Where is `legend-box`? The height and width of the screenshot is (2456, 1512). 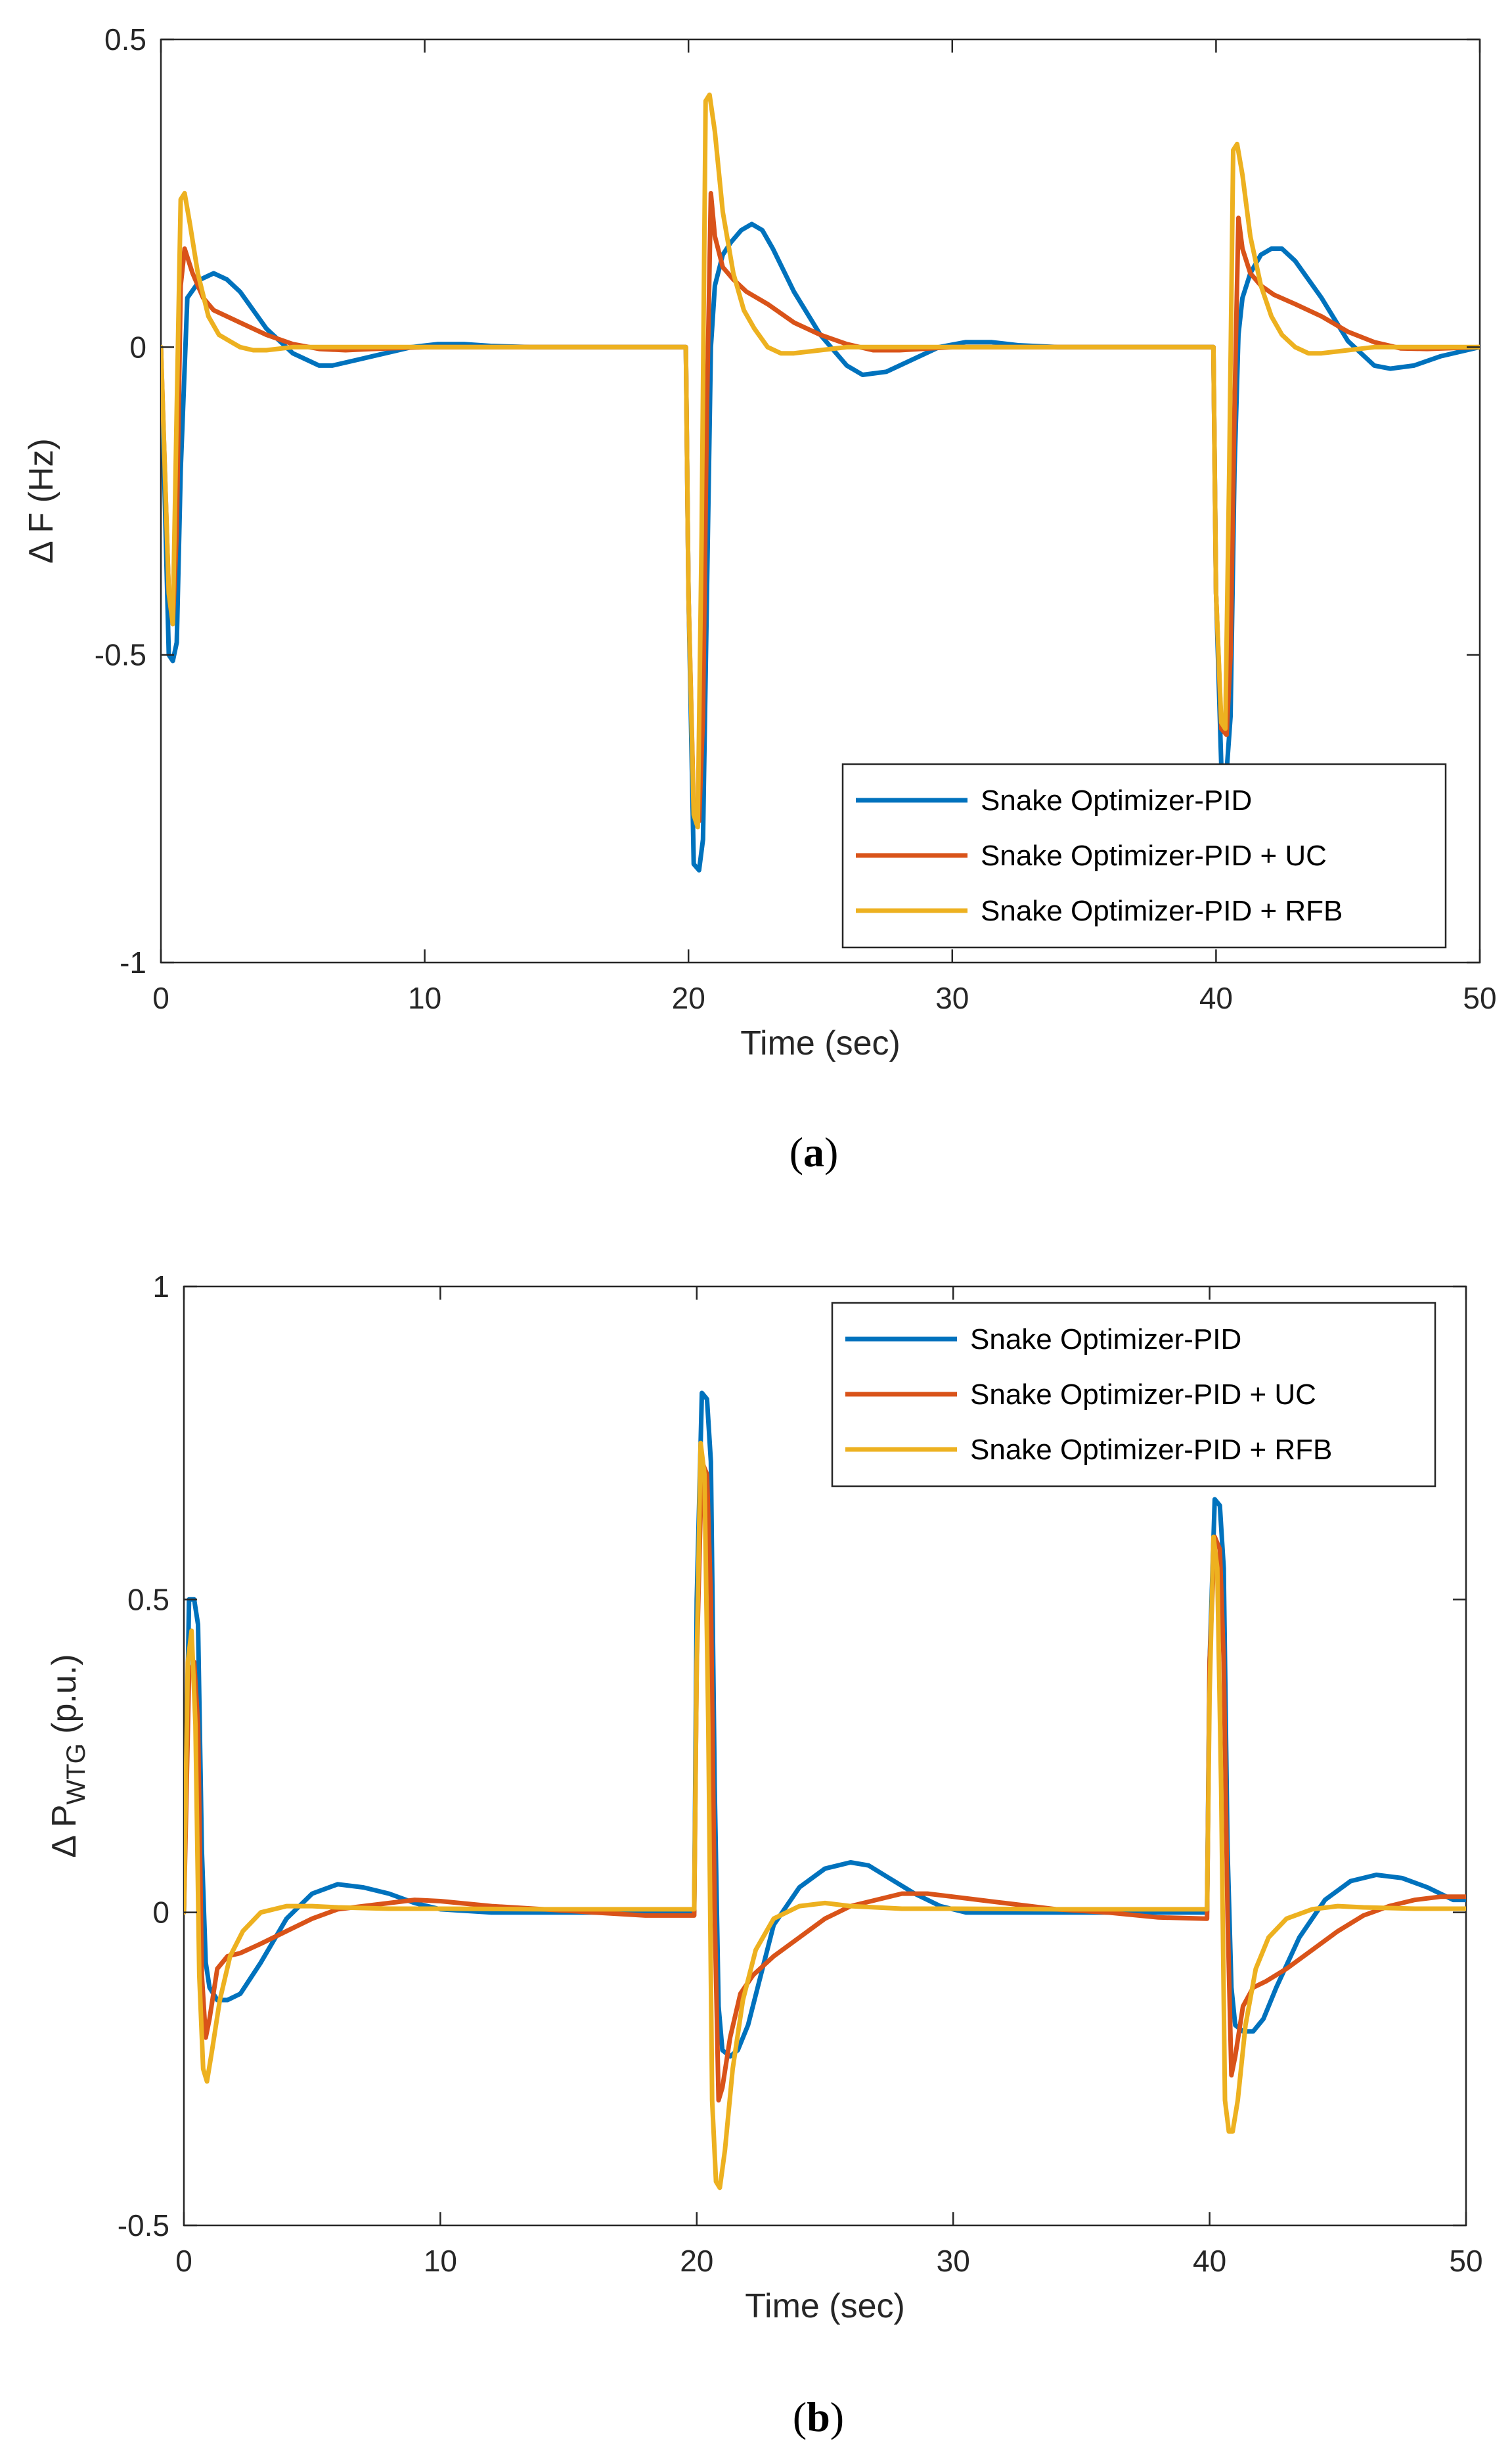
legend-box is located at coordinates (1144, 856).